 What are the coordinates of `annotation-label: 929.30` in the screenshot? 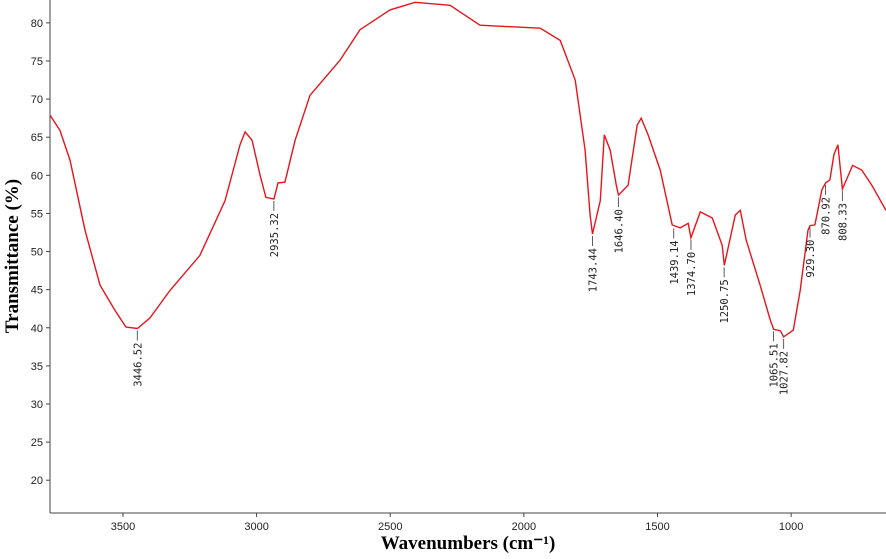 It's located at (811, 259).